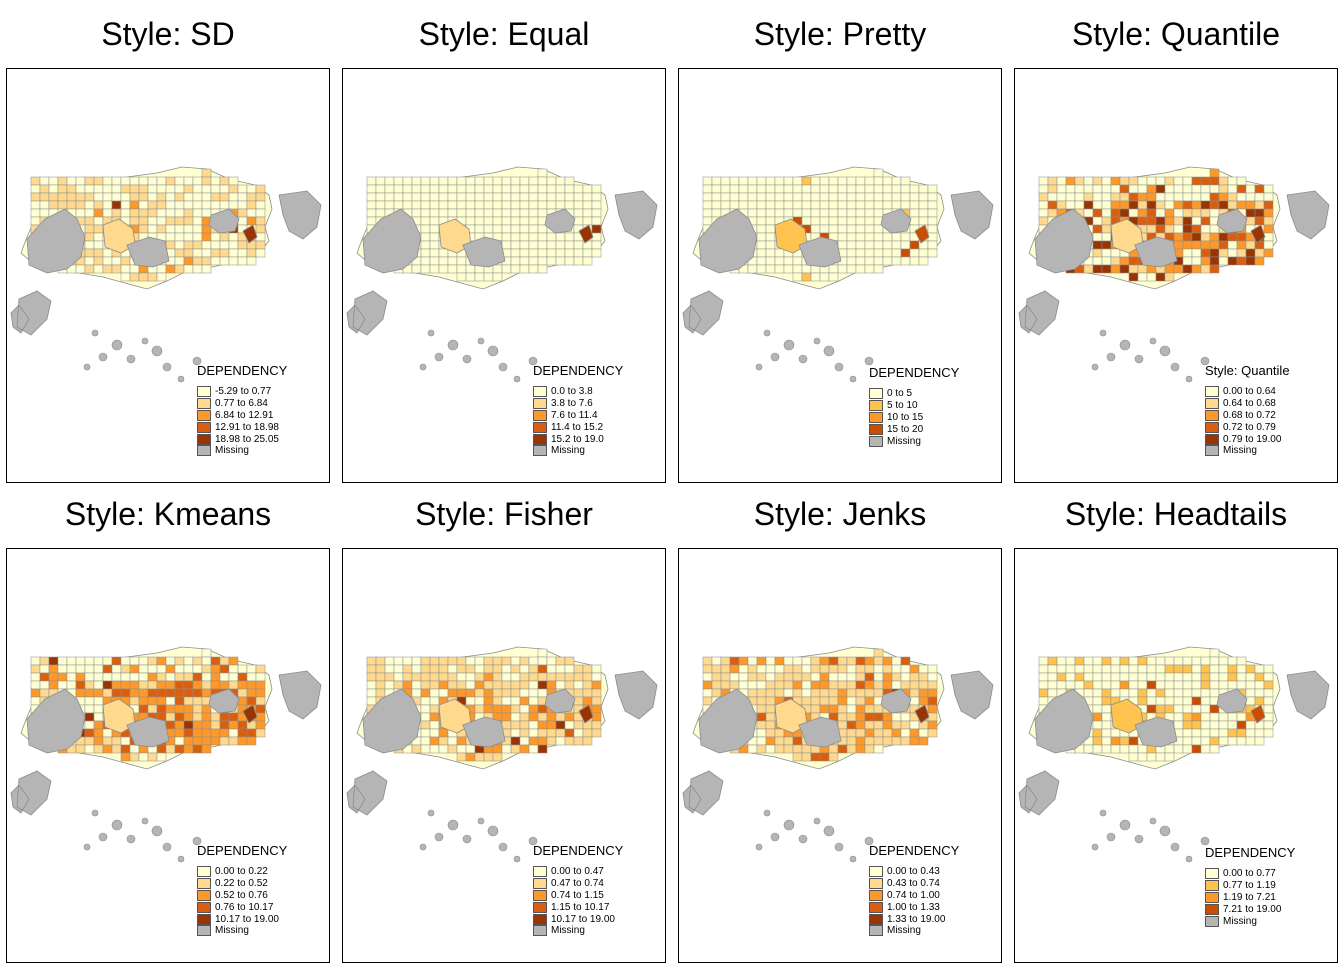 This screenshot has width=1344, height=963. What do you see at coordinates (1249, 897) in the screenshot?
I see `legend-label: 1.19 to 7.21` at bounding box center [1249, 897].